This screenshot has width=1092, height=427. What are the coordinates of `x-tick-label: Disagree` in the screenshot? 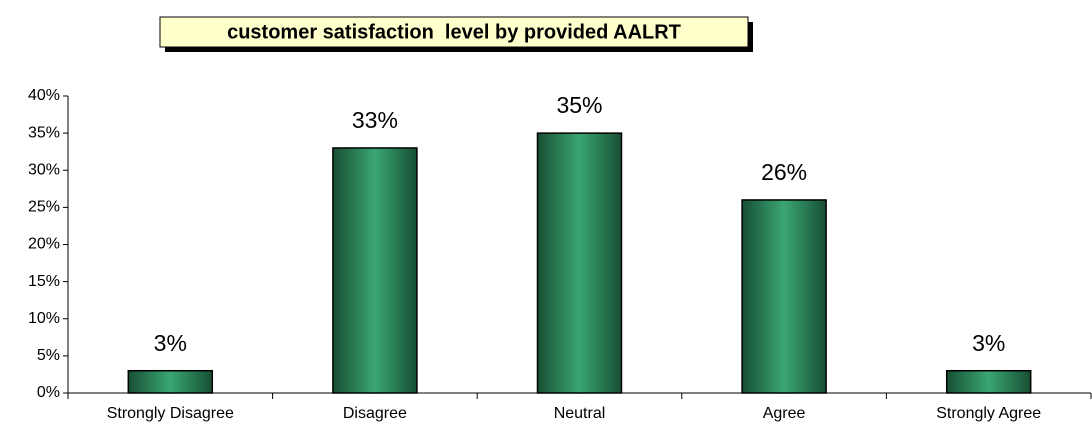 It's located at (375, 413).